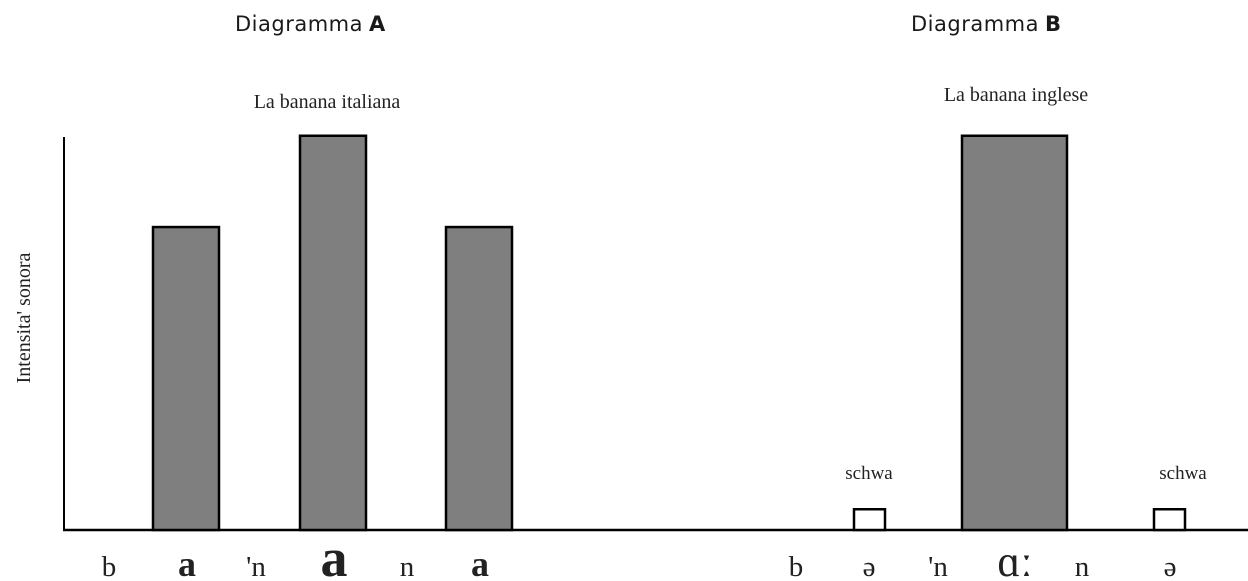  Describe the element at coordinates (299, 24) in the screenshot. I see `diagram-a-word: Diagramma` at that location.